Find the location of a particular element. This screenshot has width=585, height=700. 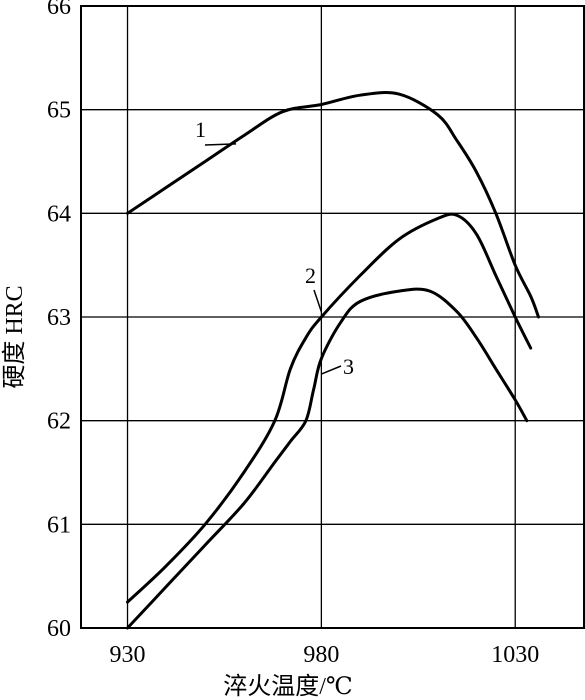

curve-label-1: 1 is located at coordinates (200, 129).